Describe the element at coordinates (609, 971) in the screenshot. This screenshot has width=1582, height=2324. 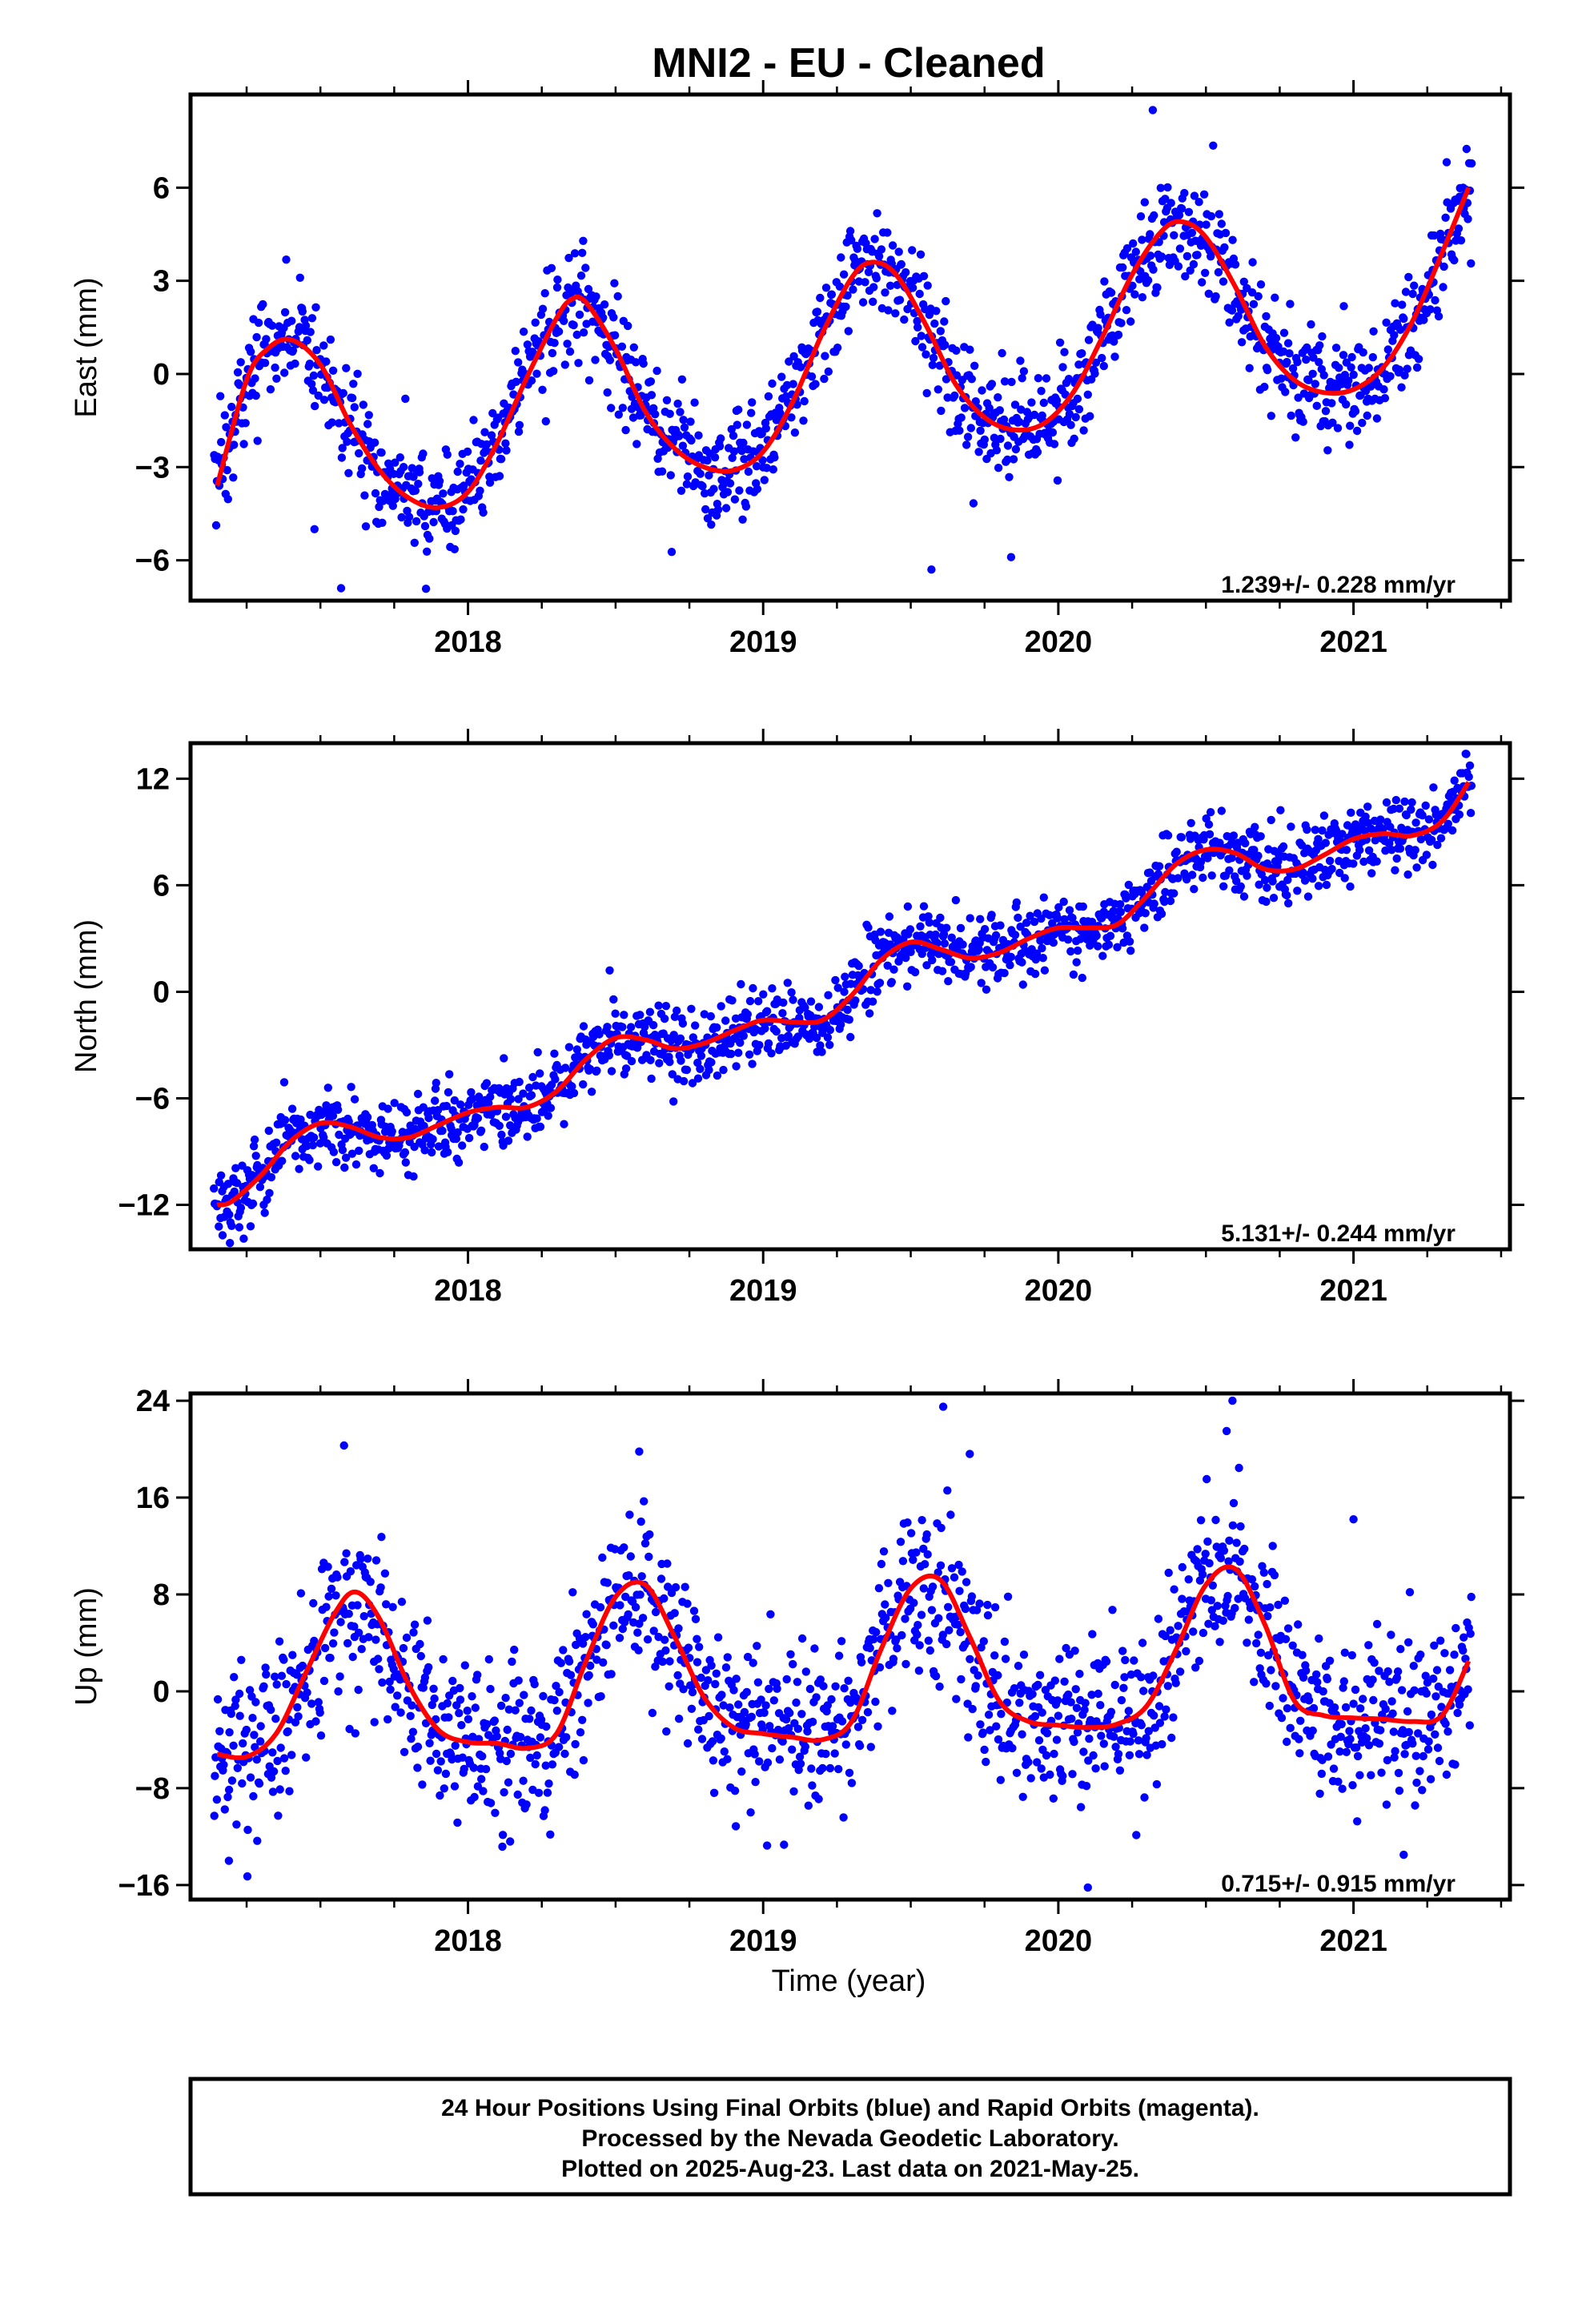
I see `north-outlier-point` at that location.